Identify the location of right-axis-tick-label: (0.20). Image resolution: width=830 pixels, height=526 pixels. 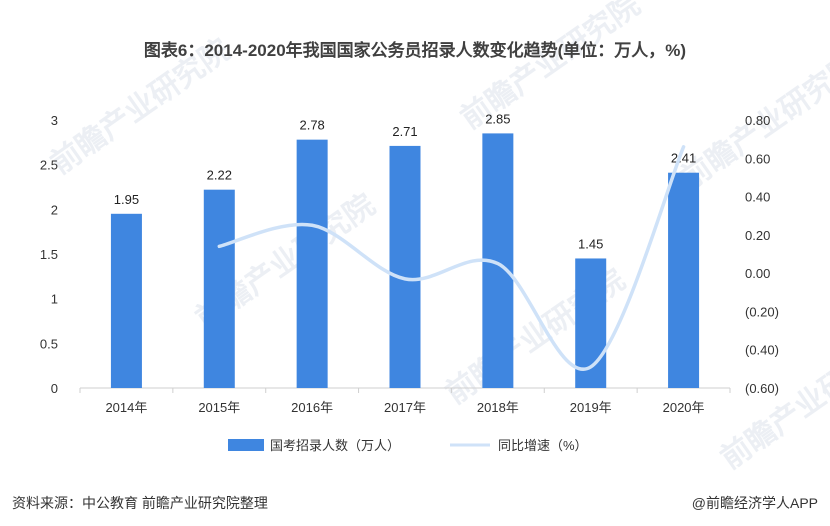
(762, 311).